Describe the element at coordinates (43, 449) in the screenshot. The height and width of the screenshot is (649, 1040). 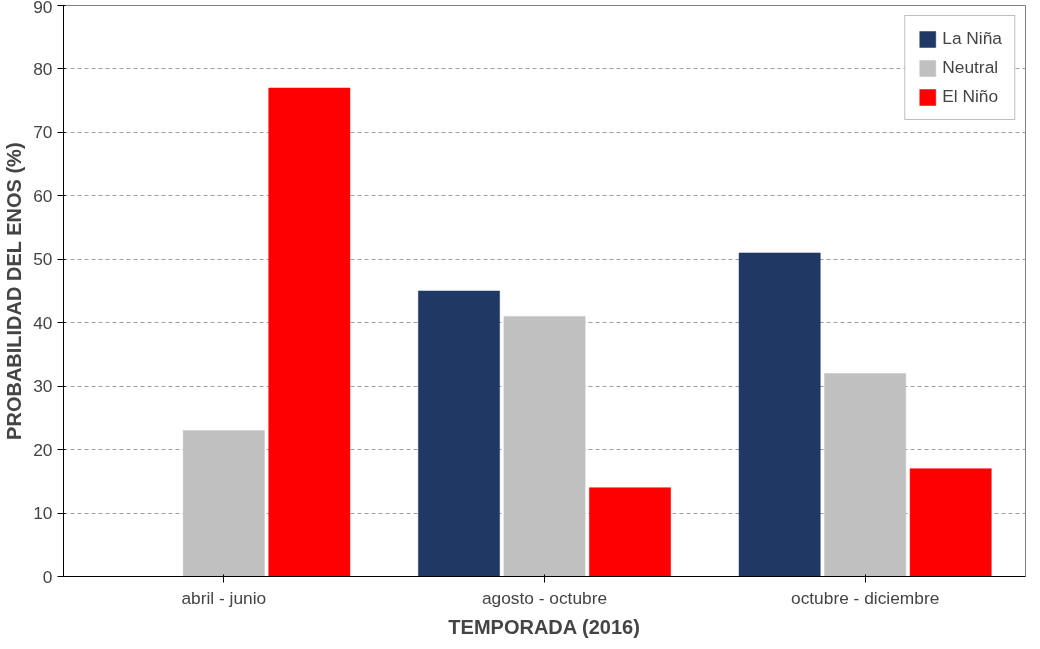
I see `y-tick-label: 20` at that location.